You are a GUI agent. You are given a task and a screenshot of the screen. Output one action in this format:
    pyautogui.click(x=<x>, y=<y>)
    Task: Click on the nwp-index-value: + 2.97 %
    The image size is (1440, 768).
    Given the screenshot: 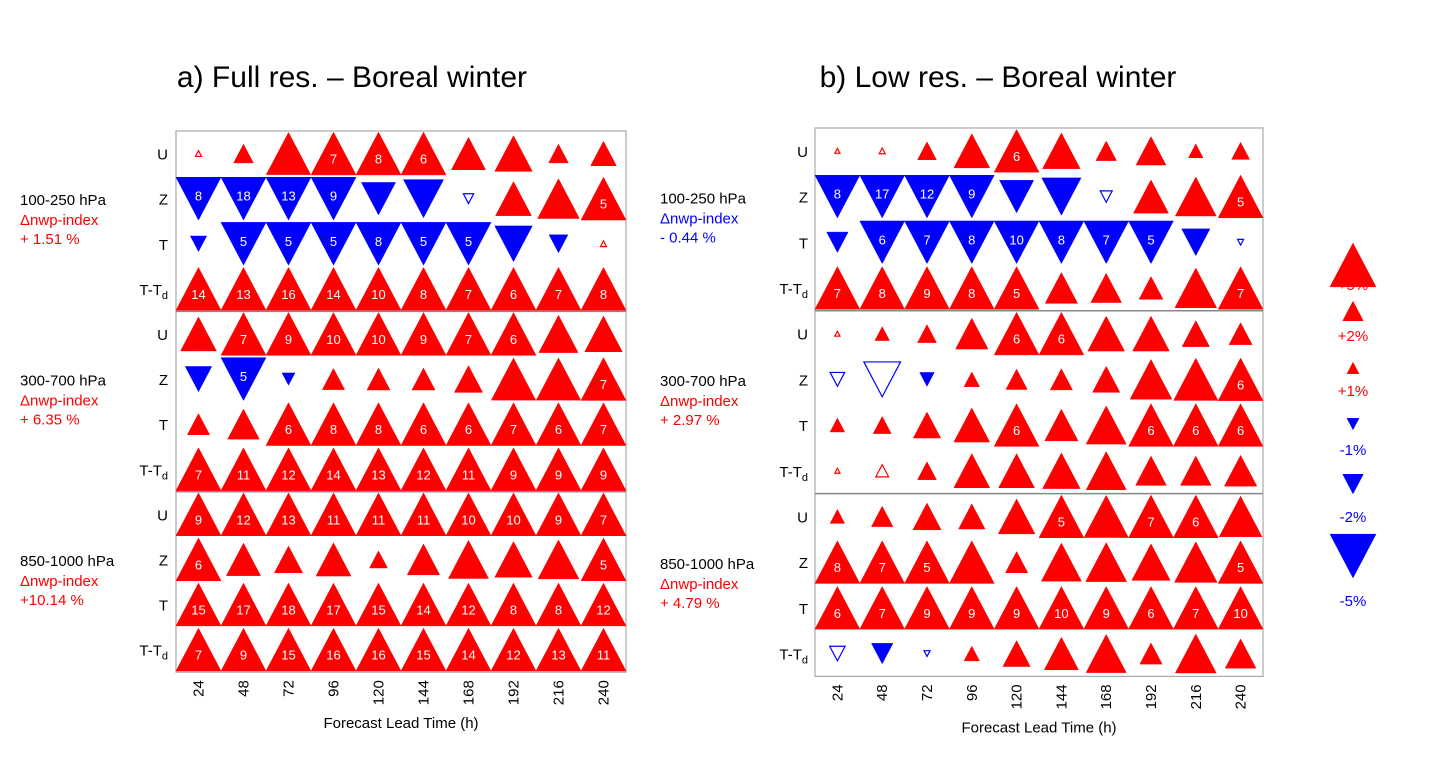 What is the action you would take?
    pyautogui.click(x=690, y=420)
    